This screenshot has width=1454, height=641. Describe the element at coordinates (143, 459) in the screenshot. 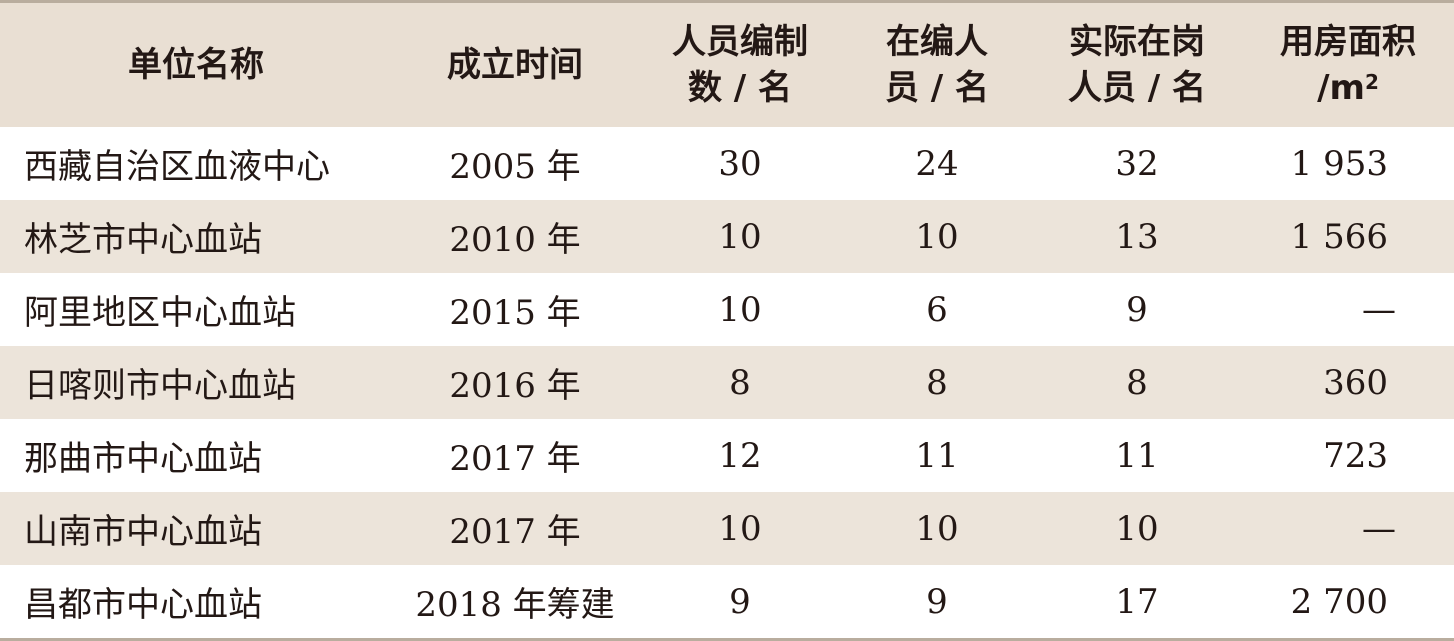

I see `cell-unit-name: 那曲市中心血站` at that location.